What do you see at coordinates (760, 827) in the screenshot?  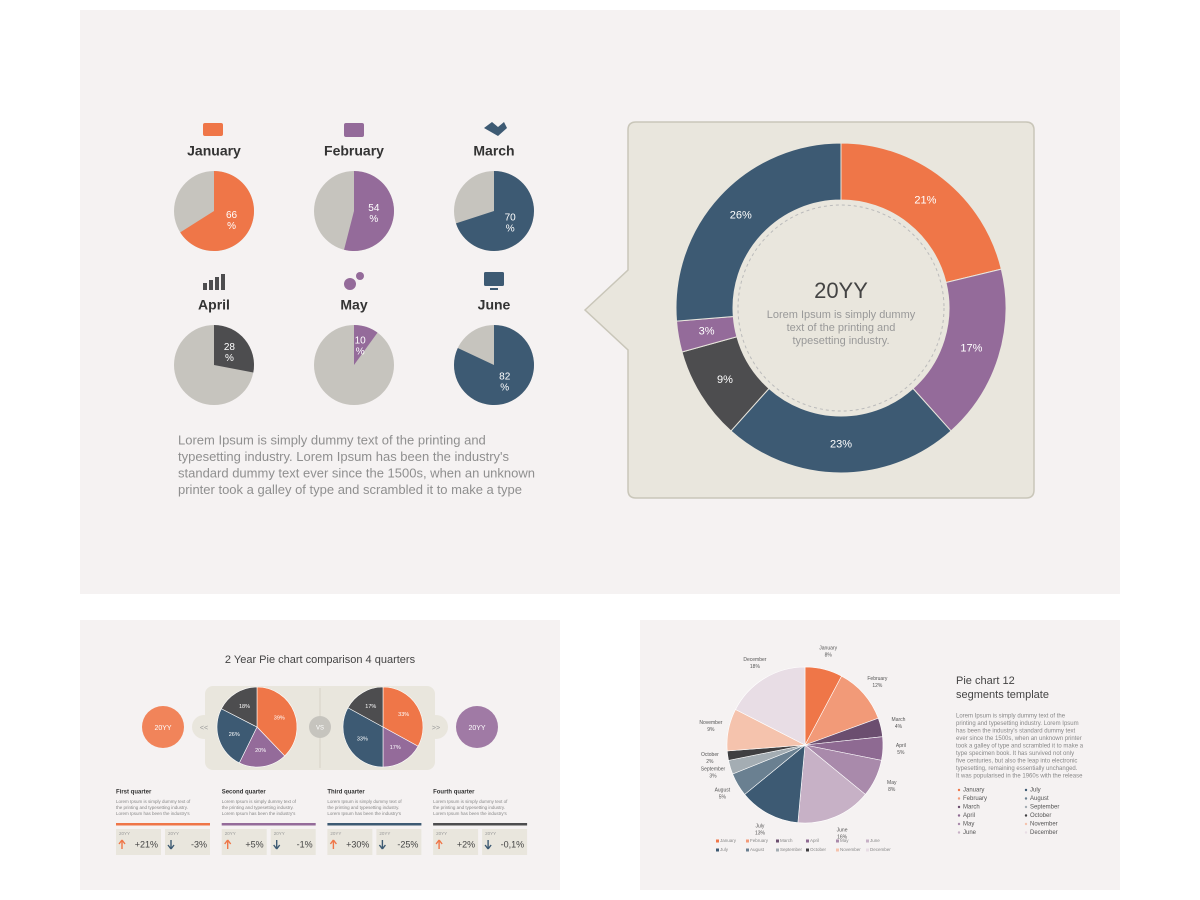 I see `slice-category: July` at bounding box center [760, 827].